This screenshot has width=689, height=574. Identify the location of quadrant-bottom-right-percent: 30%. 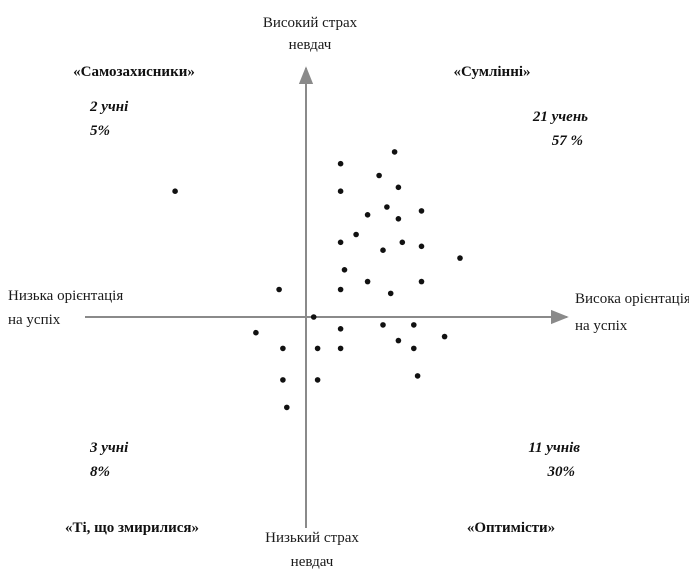
(561, 472).